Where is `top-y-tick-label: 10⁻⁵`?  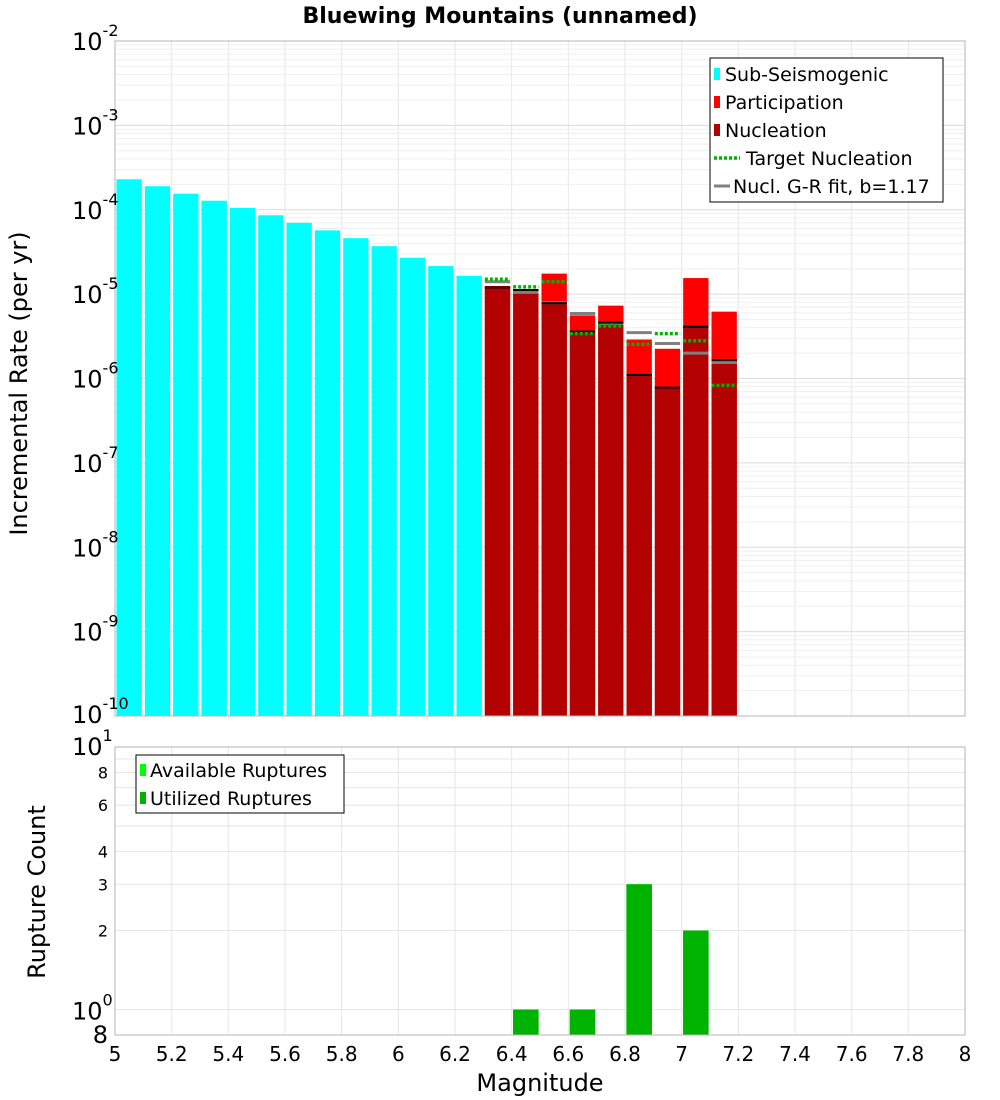
top-y-tick-label: 10⁻⁵ is located at coordinates (95, 291).